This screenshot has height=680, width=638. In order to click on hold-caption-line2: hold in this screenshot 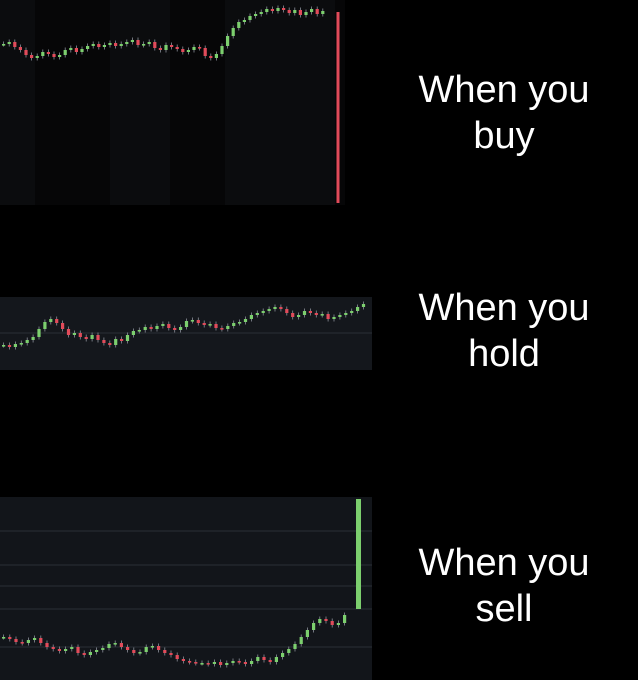, I will do `click(504, 354)`.